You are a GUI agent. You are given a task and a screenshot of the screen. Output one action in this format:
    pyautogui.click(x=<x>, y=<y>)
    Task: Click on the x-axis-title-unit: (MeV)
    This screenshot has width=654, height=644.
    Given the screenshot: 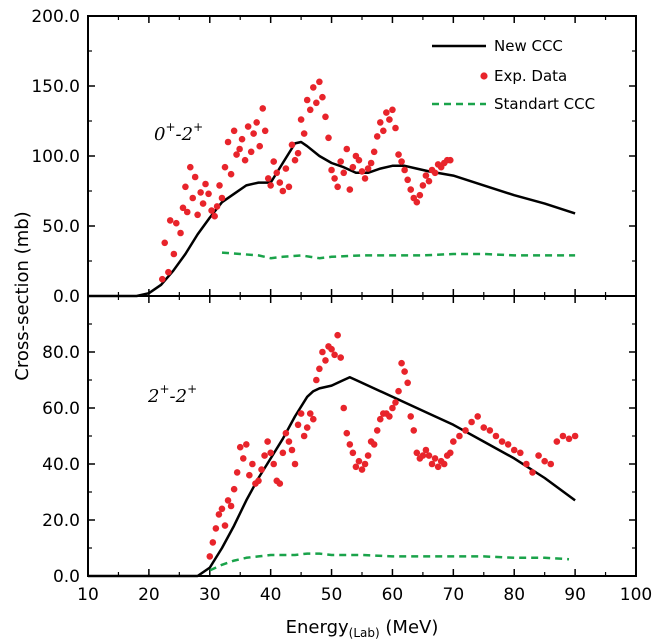 What is the action you would take?
    pyautogui.click(x=409, y=627)
    